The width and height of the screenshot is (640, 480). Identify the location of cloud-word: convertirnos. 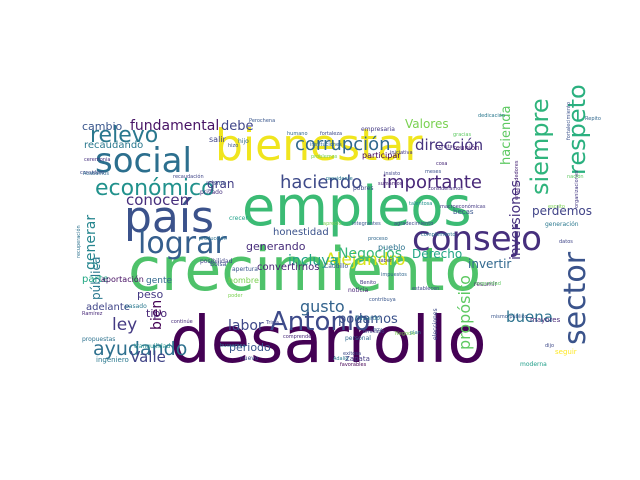
(288, 267).